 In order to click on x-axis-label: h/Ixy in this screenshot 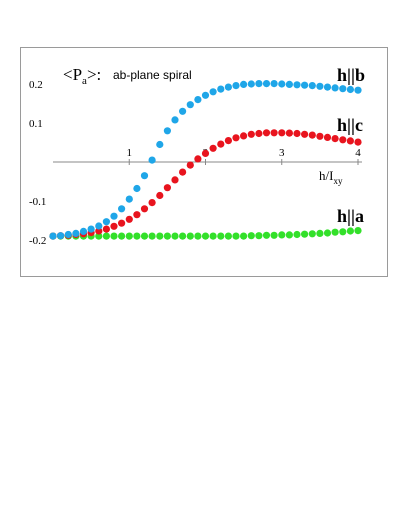, I will do `click(331, 177)`.